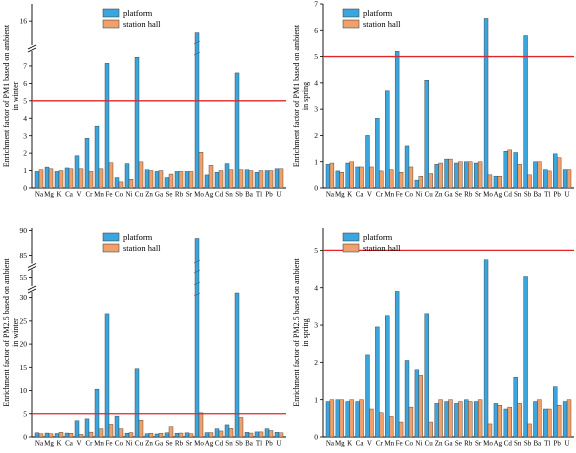 The height and width of the screenshot is (453, 576). I want to click on y-tick-label: 5, so click(25, 413).